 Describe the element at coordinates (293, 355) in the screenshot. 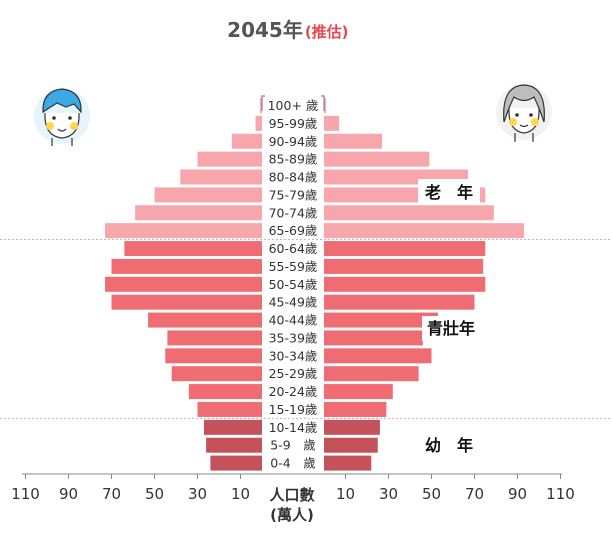

I see `age-label-14: 30-34歲` at that location.